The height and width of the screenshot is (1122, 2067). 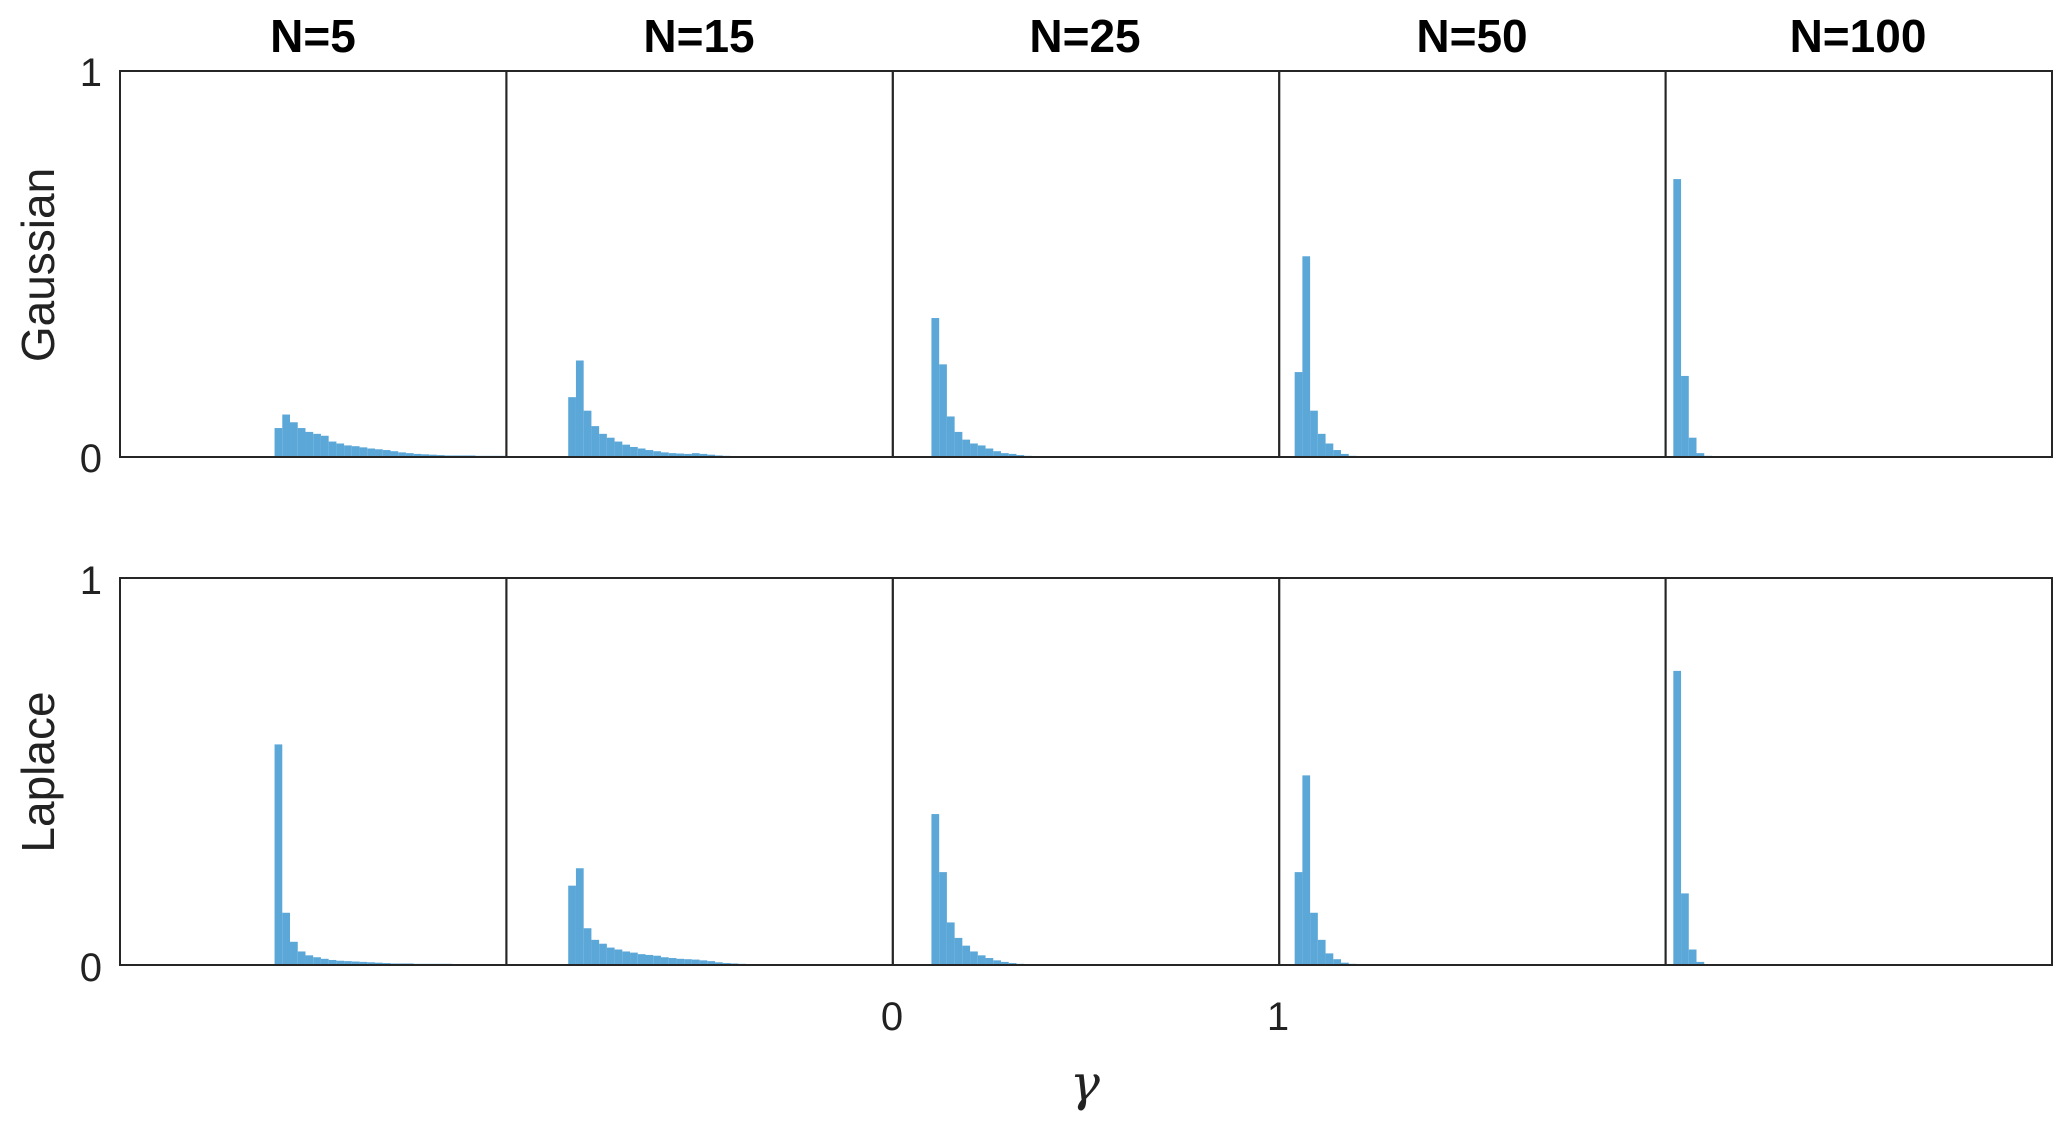 I want to click on panel-frame-gaussian-n5, so click(x=313, y=264).